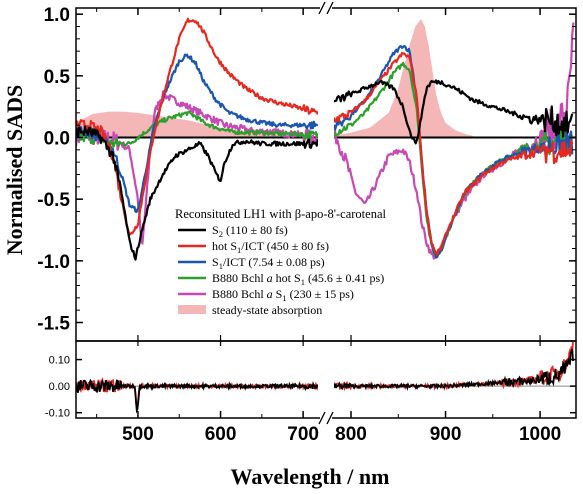  Describe the element at coordinates (57, 139) in the screenshot. I see `y-tick-label: 0.0` at that location.